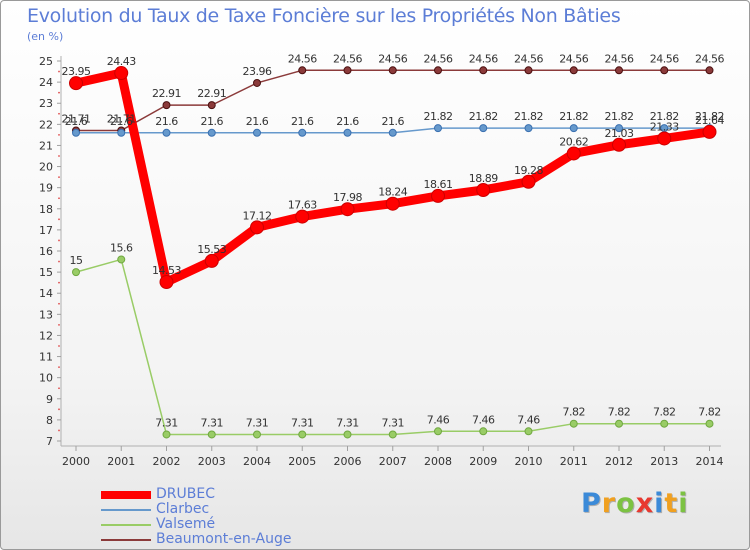 This screenshot has width=750, height=550. What do you see at coordinates (121, 61) in the screenshot?
I see `data-label: 24.43` at bounding box center [121, 61].